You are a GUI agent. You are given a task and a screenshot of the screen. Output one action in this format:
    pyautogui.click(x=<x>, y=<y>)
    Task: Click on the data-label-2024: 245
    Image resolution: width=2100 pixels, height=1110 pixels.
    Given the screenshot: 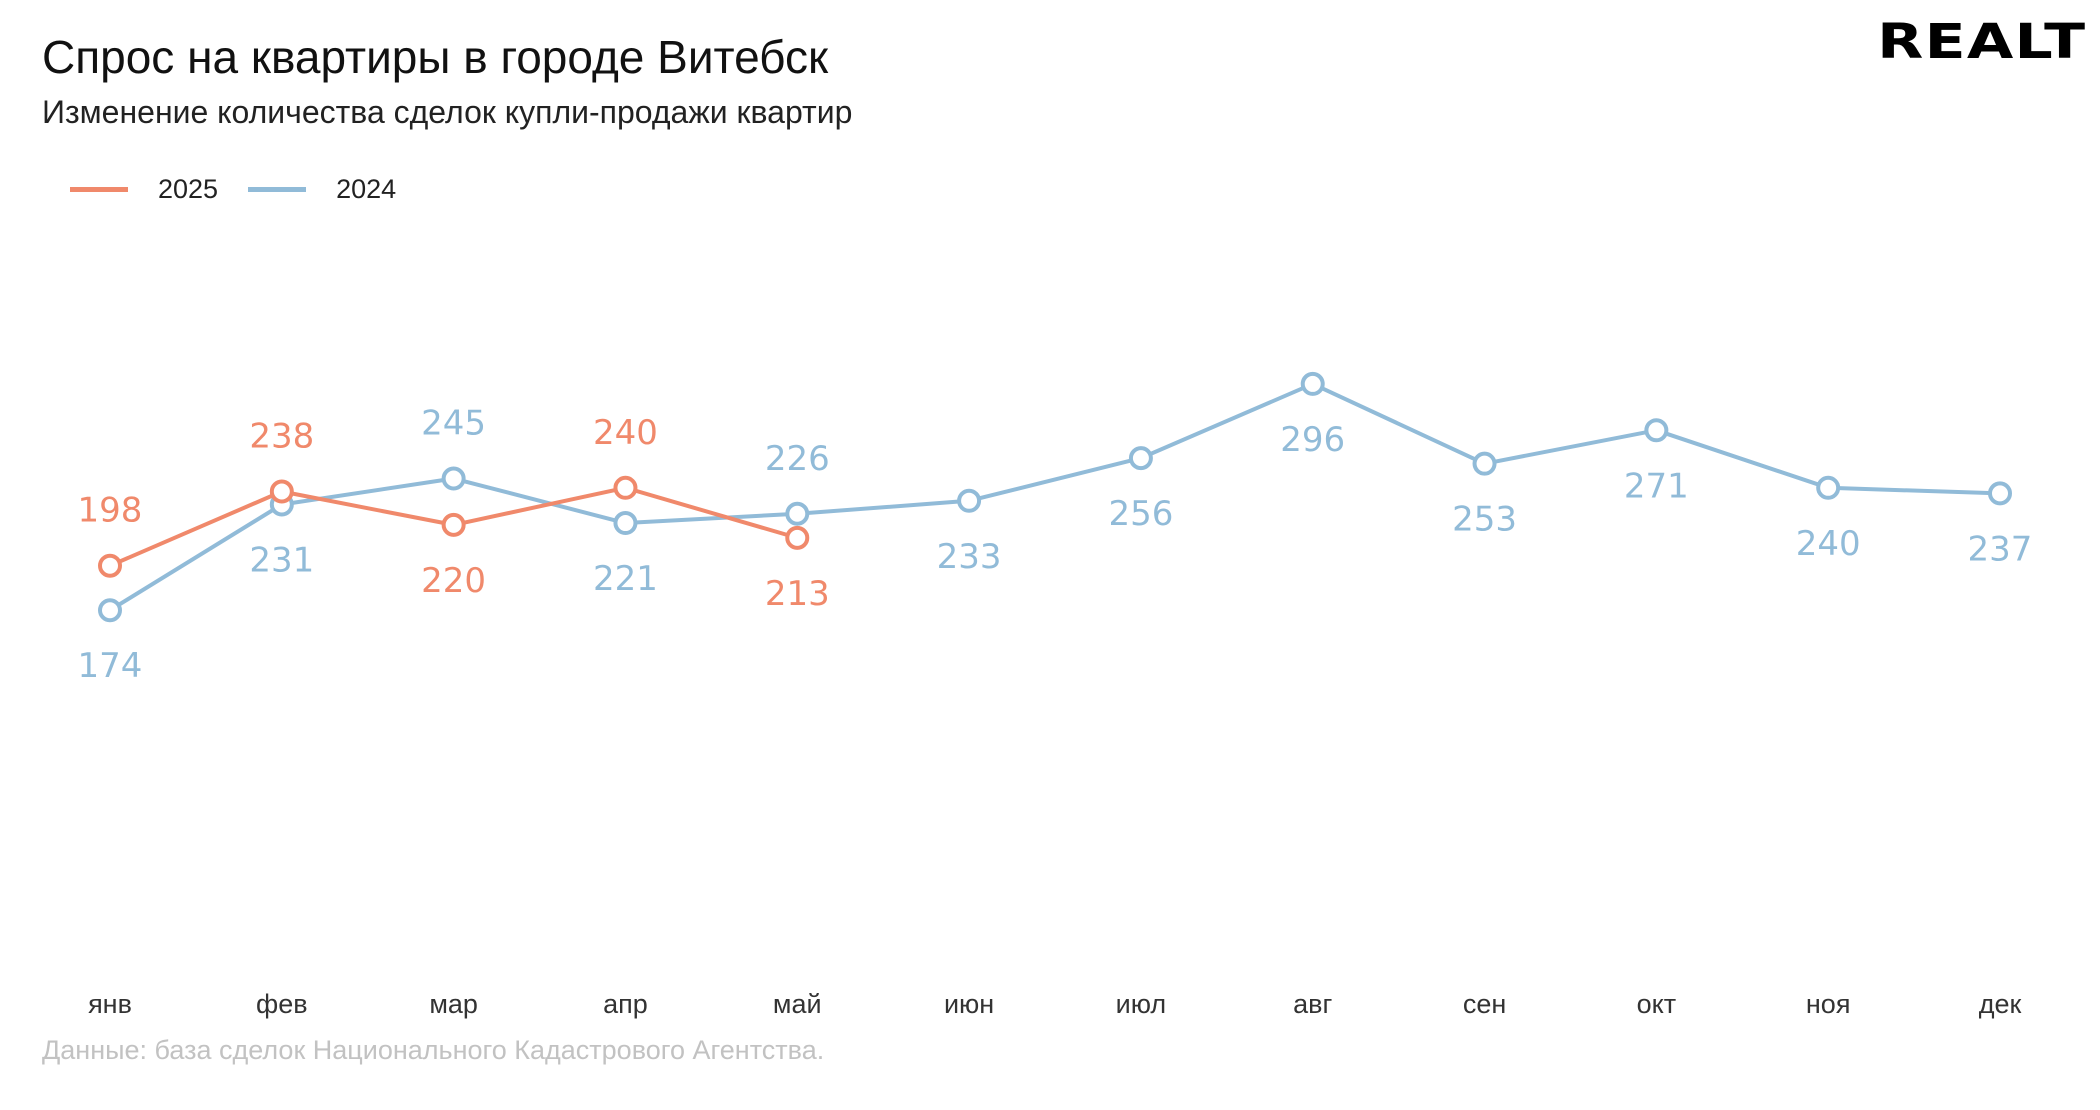 What is the action you would take?
    pyautogui.click(x=453, y=424)
    